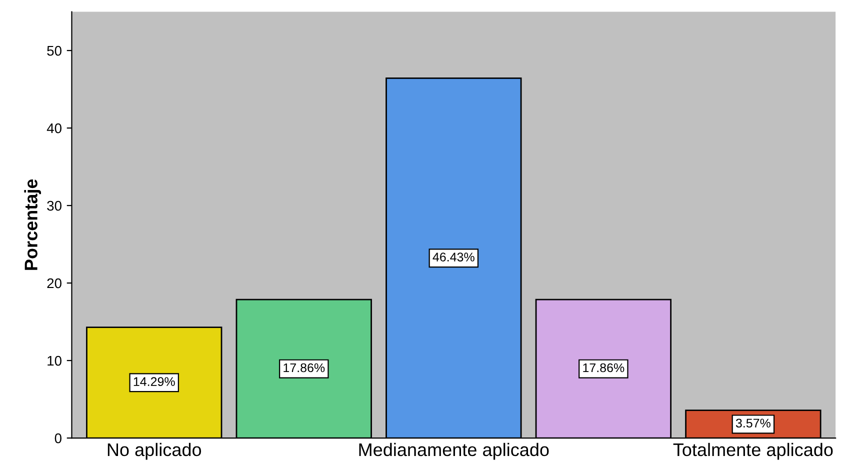 The height and width of the screenshot is (471, 844). I want to click on y-tick-label: 0, so click(58, 438).